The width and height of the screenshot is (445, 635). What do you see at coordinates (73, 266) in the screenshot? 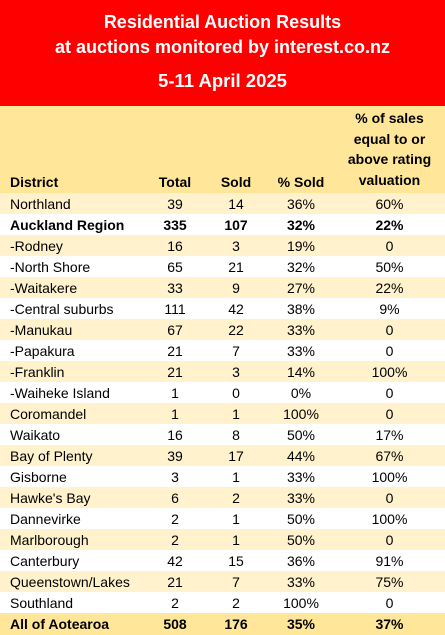
I see `cell-district: -North Shore` at bounding box center [73, 266].